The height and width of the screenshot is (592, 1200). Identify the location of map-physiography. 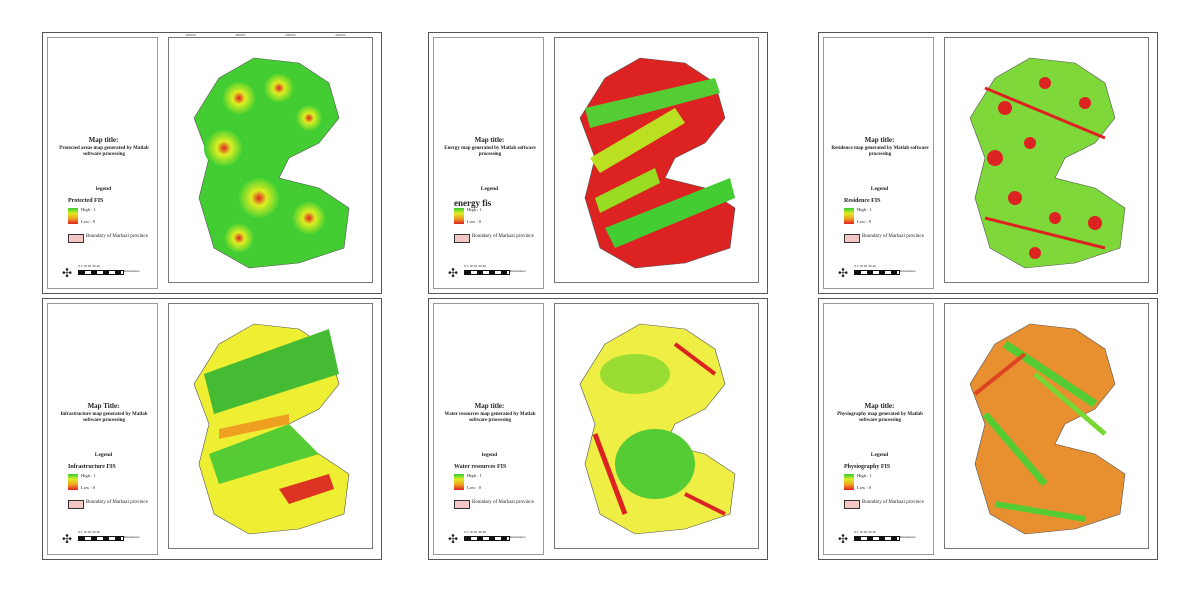
(1047, 429).